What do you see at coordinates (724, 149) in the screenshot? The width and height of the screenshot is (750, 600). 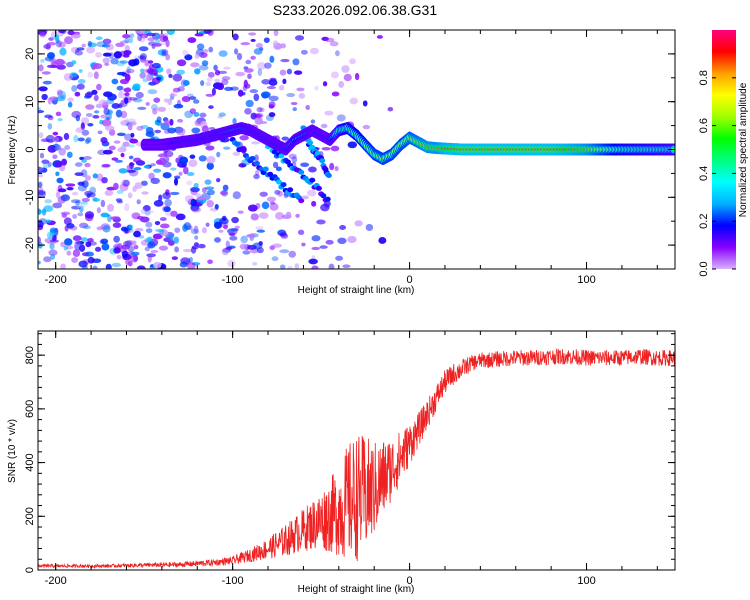 I see `colorbar-gradient` at bounding box center [724, 149].